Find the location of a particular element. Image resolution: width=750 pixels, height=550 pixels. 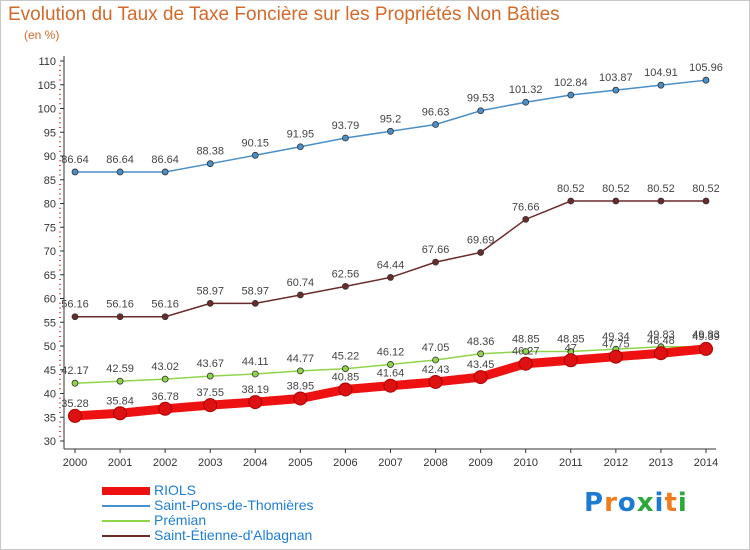

data-label: 44.11 is located at coordinates (255, 362).